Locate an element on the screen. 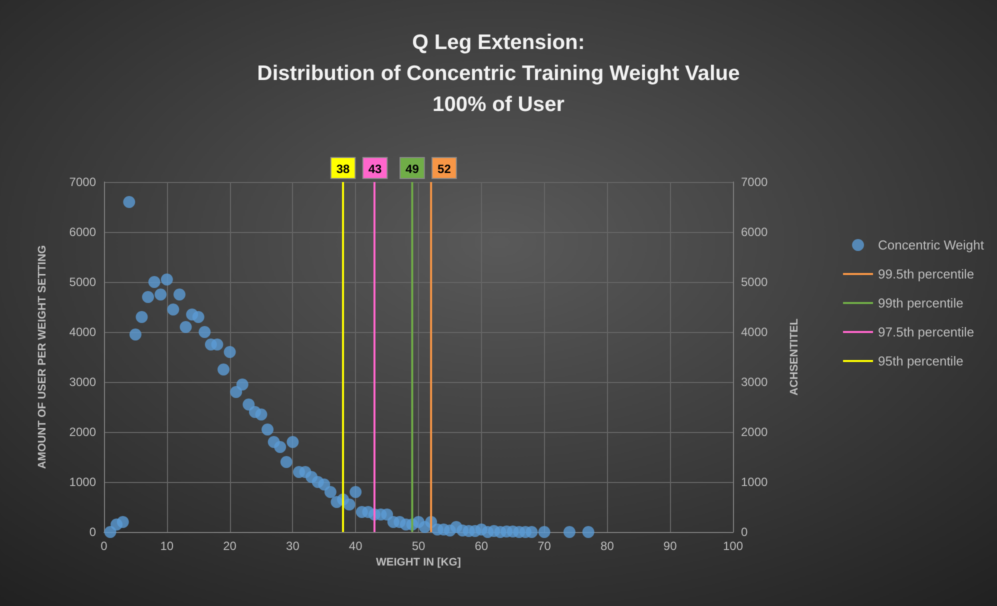 The height and width of the screenshot is (606, 997). legend-label: Concentric Weight is located at coordinates (931, 245).